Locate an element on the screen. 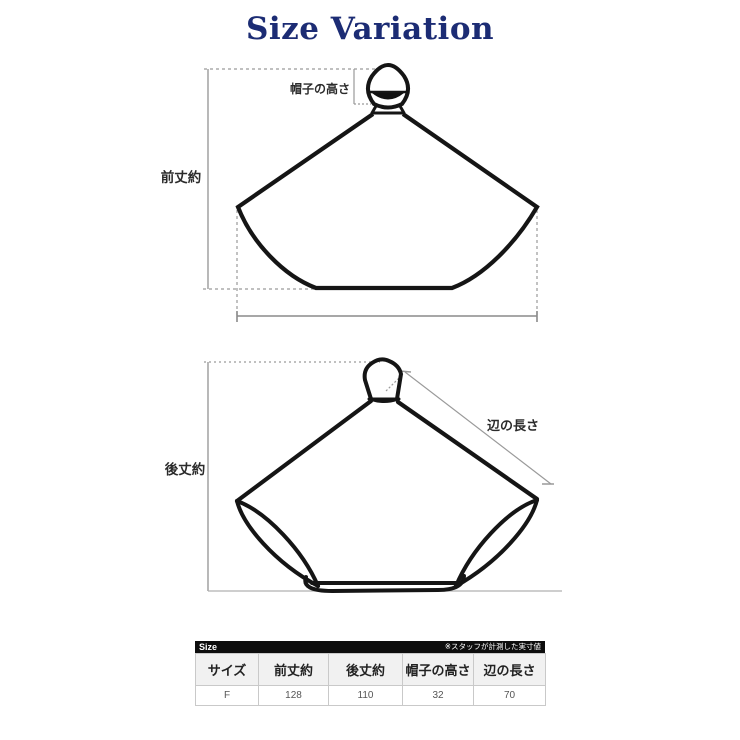 Image resolution: width=740 pixels, height=740 pixels. back-length-label: 後丈約 is located at coordinates (185, 469).